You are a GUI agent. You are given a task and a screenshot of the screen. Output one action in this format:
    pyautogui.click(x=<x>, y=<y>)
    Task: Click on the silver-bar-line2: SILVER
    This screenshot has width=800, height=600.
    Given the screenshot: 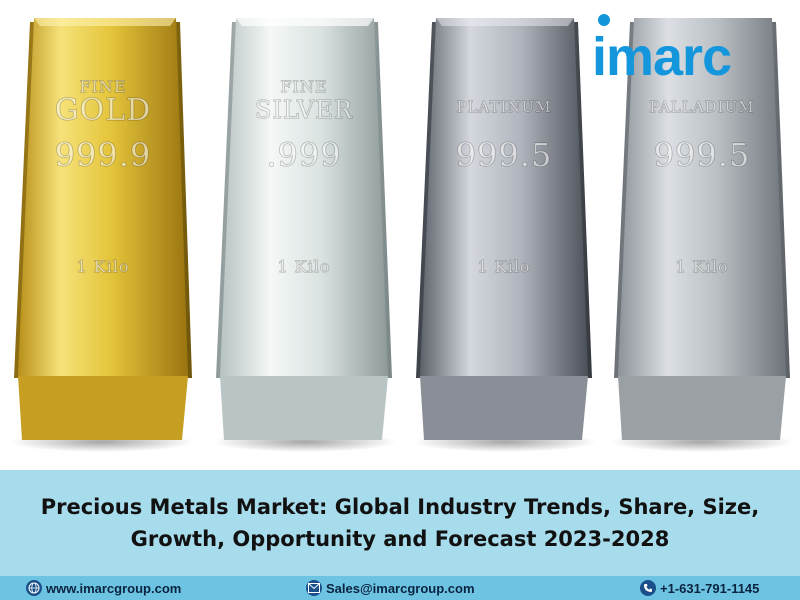 What is the action you would take?
    pyautogui.click(x=304, y=110)
    